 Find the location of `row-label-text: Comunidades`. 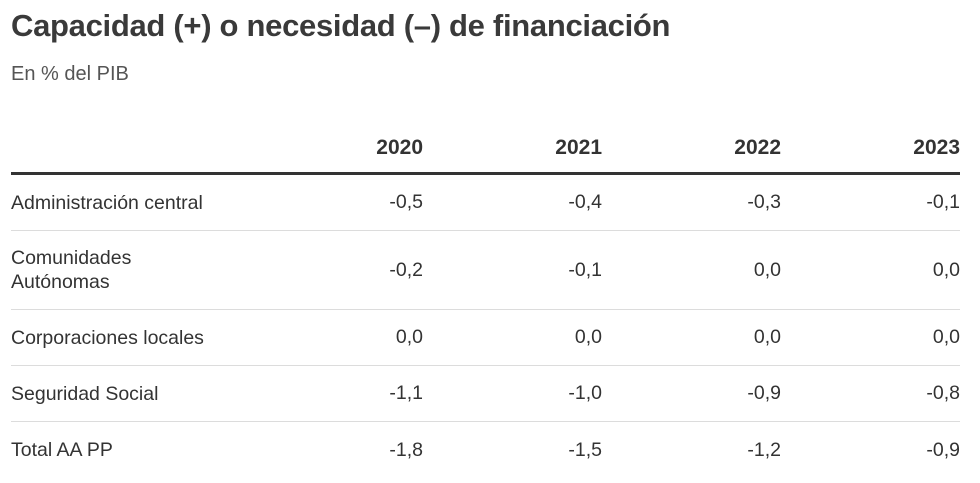

row-label-text: Comunidades is located at coordinates (71, 258).